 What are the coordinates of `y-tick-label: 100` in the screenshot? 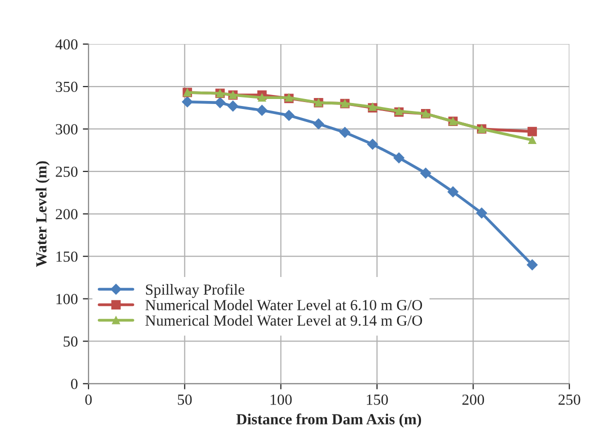 It's located at (67, 299).